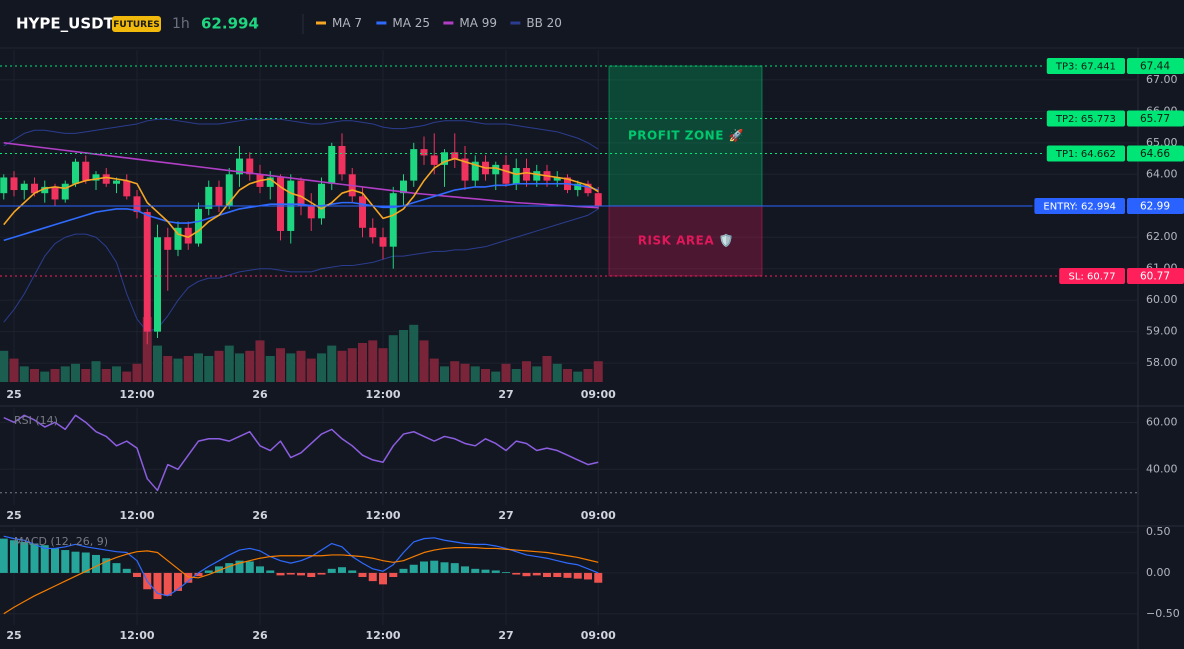  I want to click on zone, so click(685, 136).